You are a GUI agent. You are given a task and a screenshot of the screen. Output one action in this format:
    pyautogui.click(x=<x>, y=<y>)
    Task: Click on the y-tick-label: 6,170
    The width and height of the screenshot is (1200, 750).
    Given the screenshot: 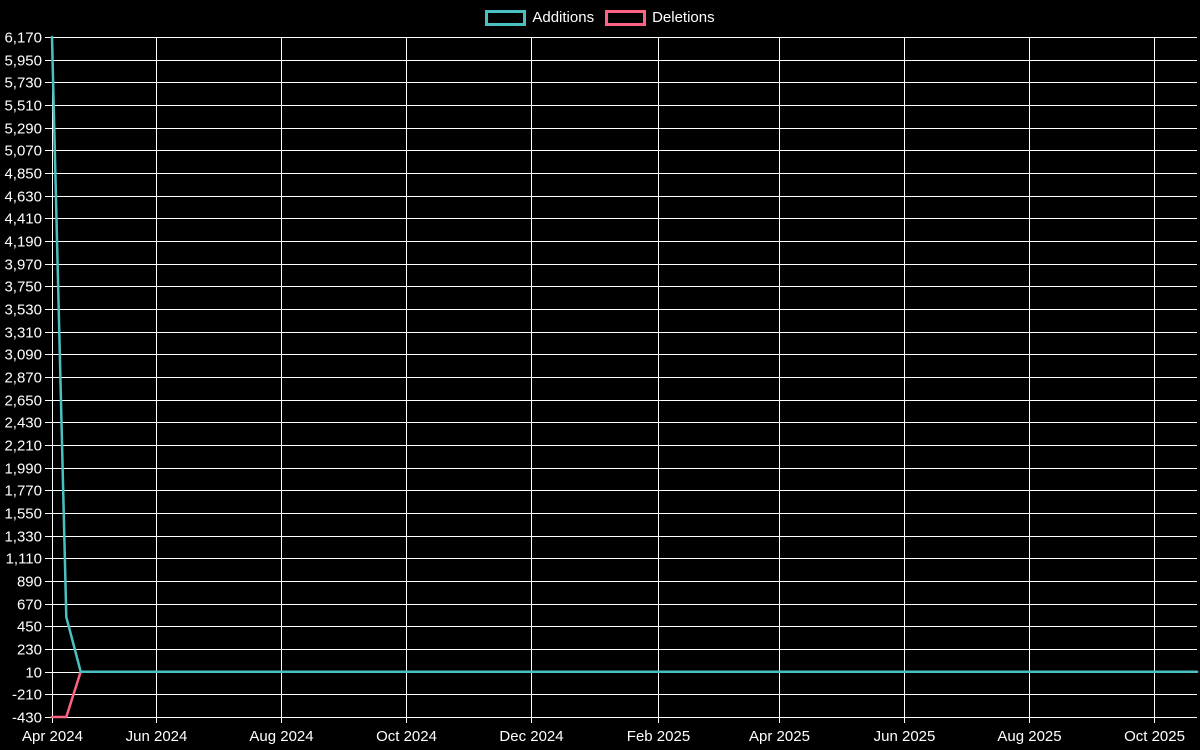 What is the action you would take?
    pyautogui.click(x=23, y=38)
    